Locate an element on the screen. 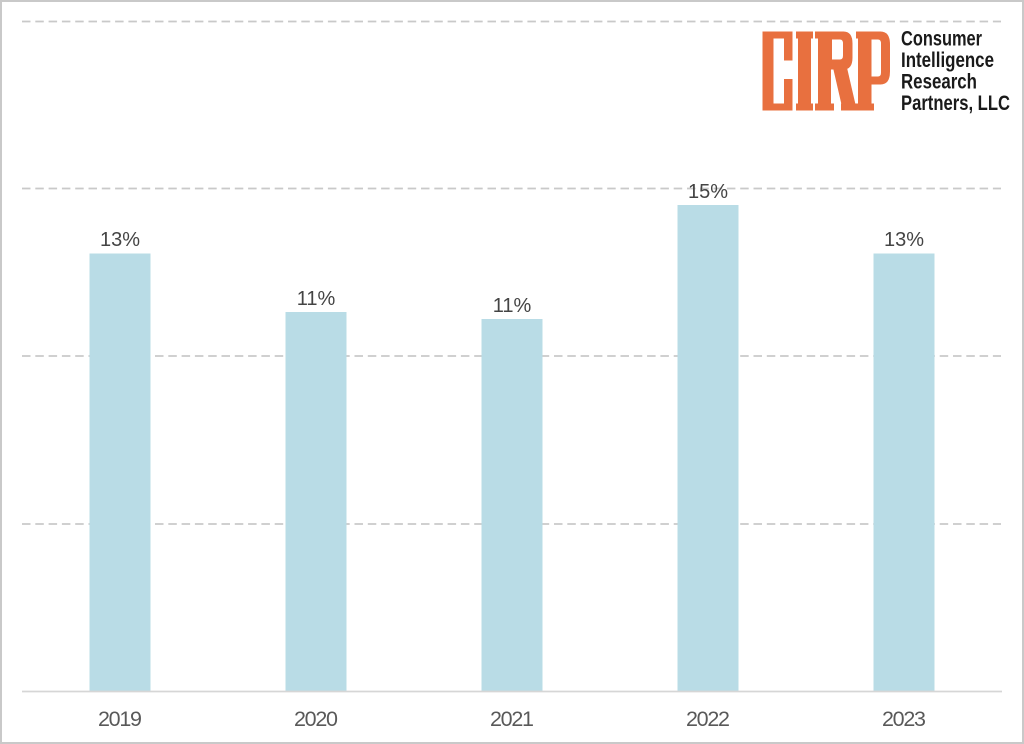 The width and height of the screenshot is (1024, 744). svg-text: Partners, LLC is located at coordinates (955, 103).